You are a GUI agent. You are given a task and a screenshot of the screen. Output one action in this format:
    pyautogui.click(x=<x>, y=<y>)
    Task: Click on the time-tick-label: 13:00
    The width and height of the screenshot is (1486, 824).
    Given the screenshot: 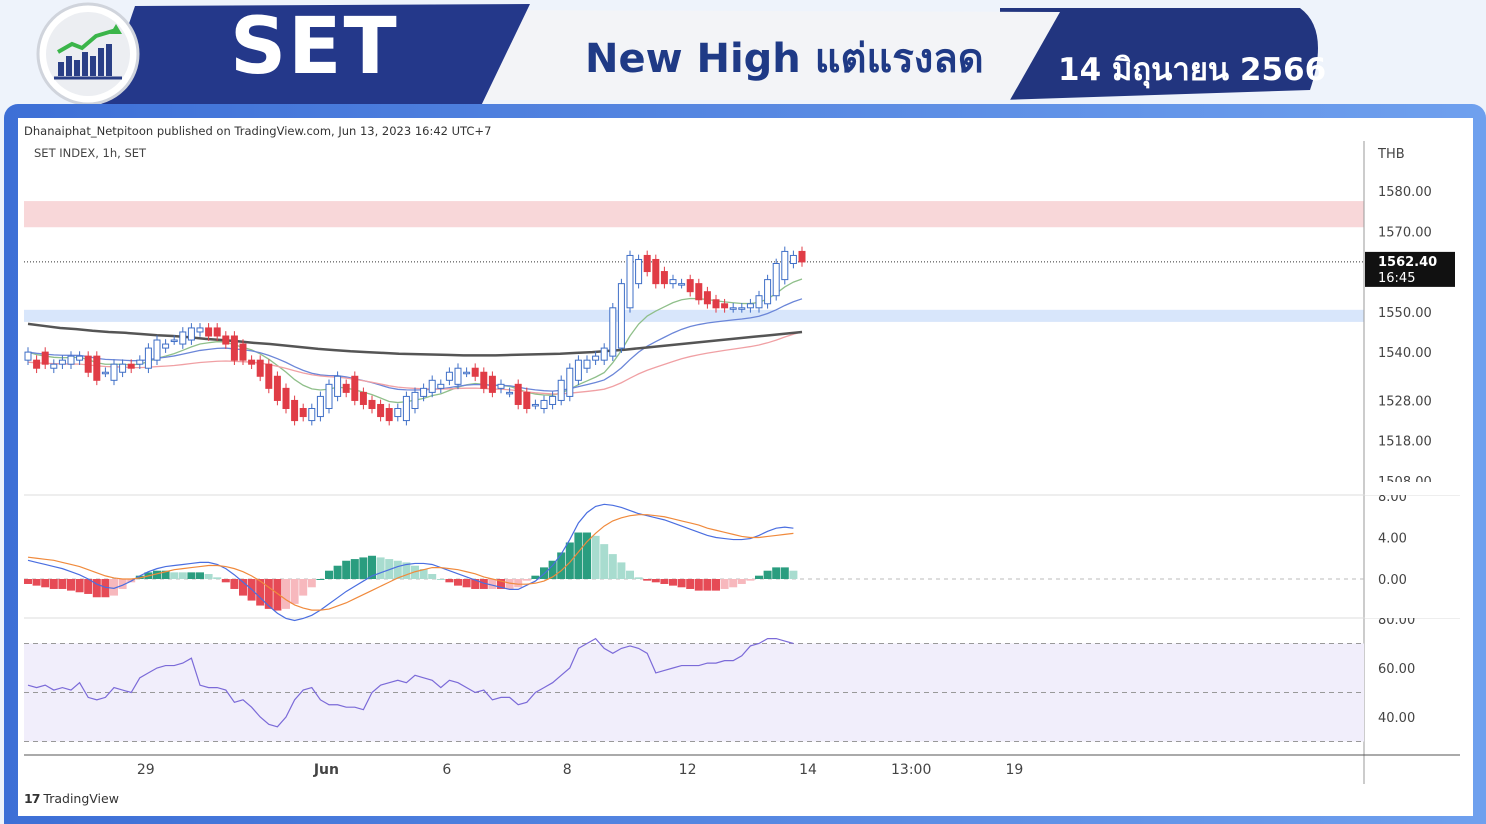 What is the action you would take?
    pyautogui.click(x=911, y=770)
    